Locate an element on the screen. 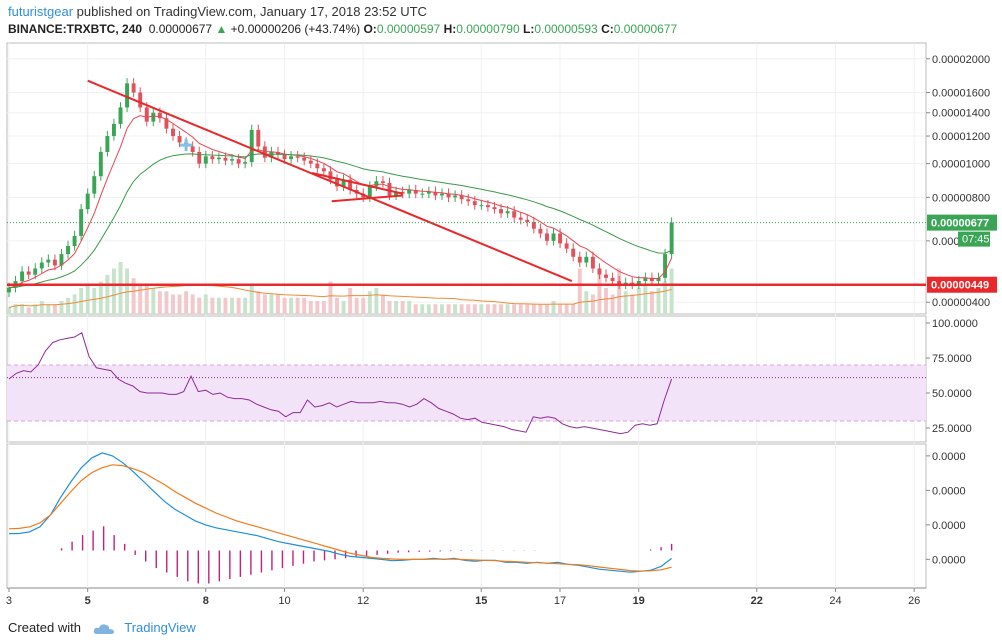 The height and width of the screenshot is (644, 1002). last-price-tag is located at coordinates (962, 222).